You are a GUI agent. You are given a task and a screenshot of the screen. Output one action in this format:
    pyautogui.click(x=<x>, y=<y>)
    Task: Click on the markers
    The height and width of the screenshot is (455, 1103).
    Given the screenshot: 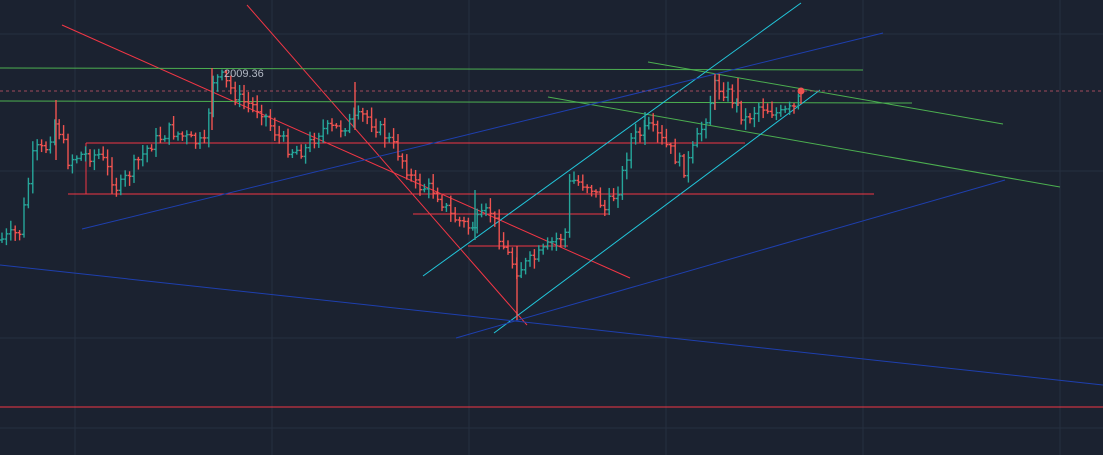 What is the action you would take?
    pyautogui.click(x=801, y=95)
    